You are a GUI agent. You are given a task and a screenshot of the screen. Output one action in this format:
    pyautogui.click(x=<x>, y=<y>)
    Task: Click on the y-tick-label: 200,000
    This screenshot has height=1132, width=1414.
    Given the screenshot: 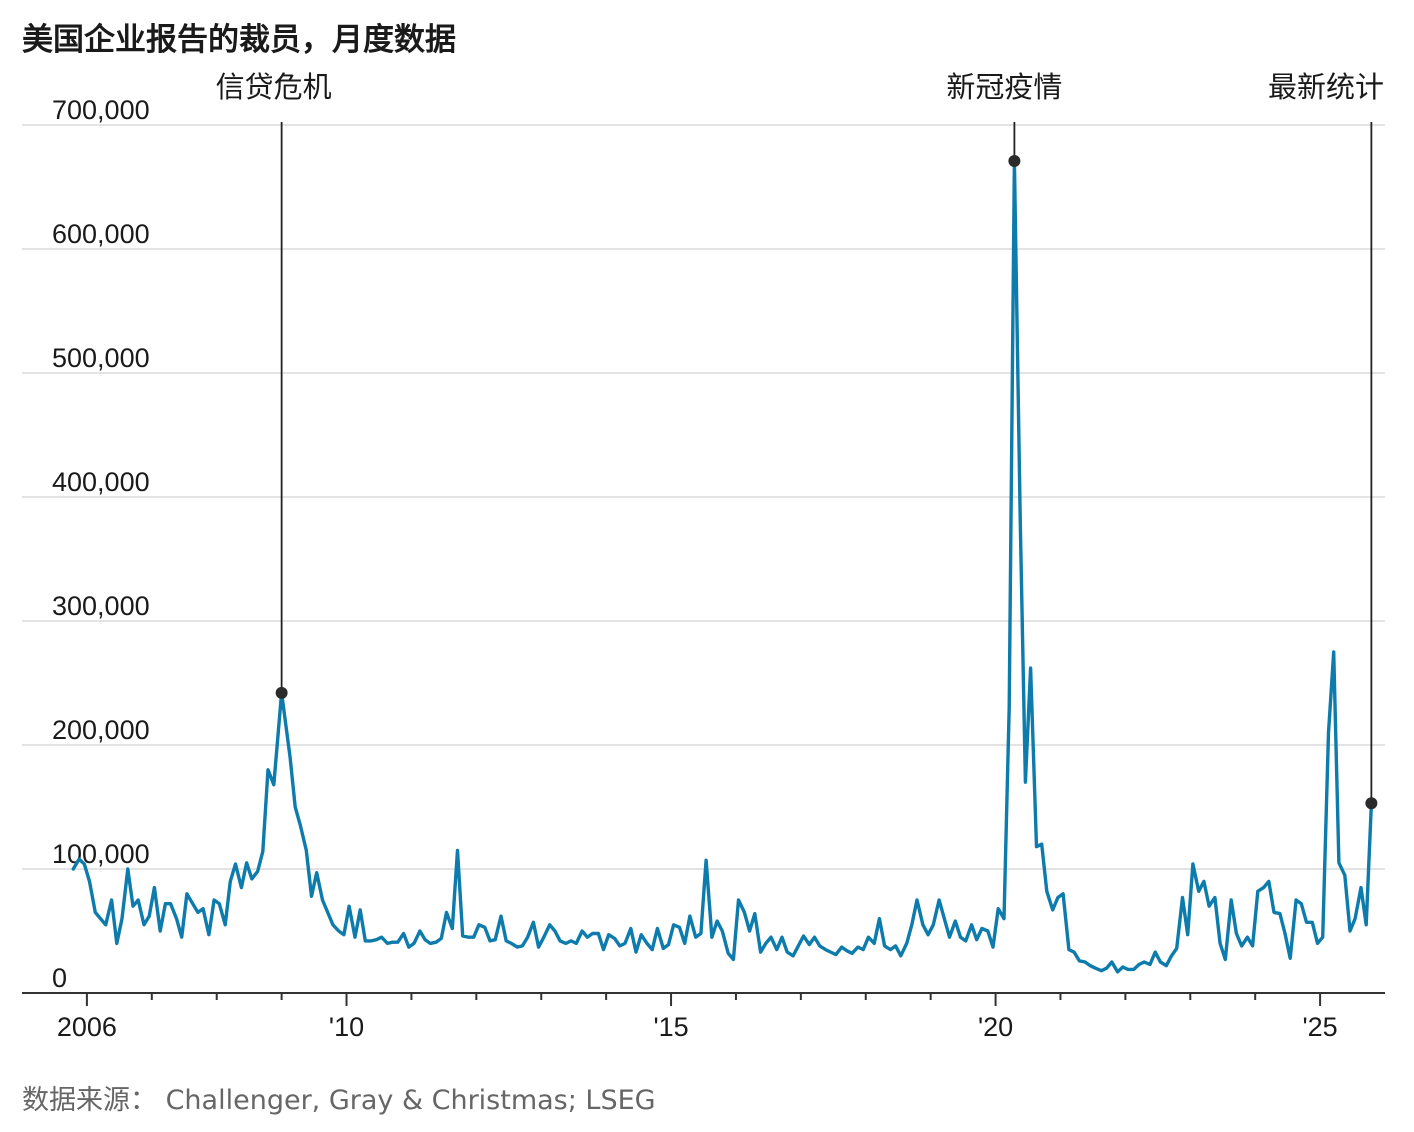 What is the action you would take?
    pyautogui.click(x=101, y=730)
    